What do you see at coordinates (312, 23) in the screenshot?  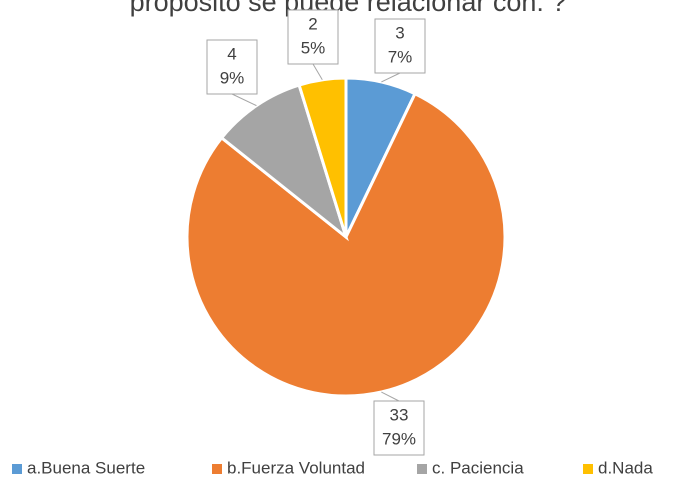 I see `data-label: 2` at bounding box center [312, 23].